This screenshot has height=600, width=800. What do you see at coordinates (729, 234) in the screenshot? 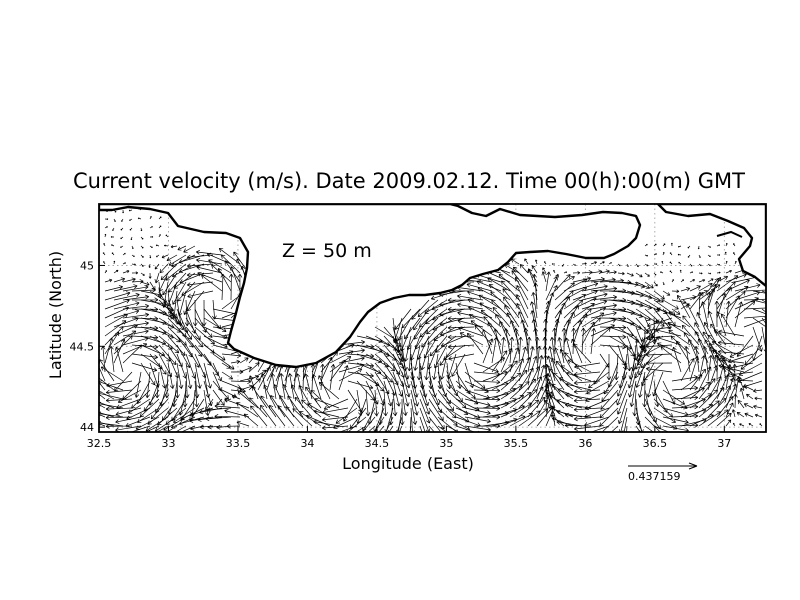
I see `inlet-shoreline` at bounding box center [729, 234].